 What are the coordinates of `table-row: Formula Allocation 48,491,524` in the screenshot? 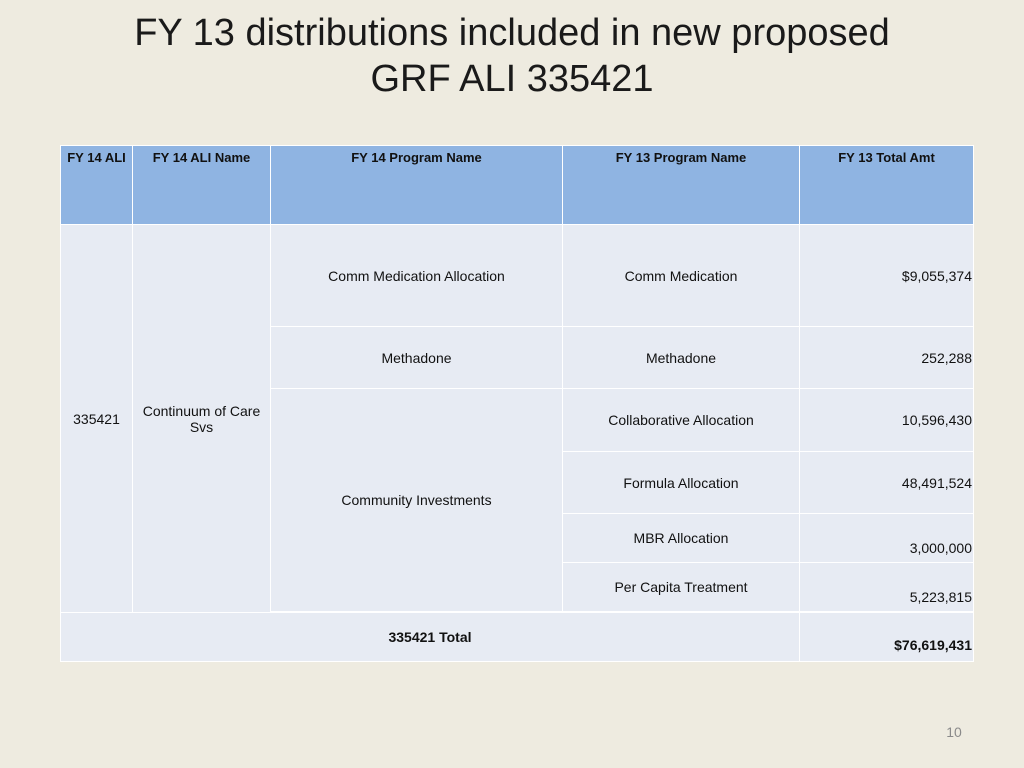 It's located at (517, 482).